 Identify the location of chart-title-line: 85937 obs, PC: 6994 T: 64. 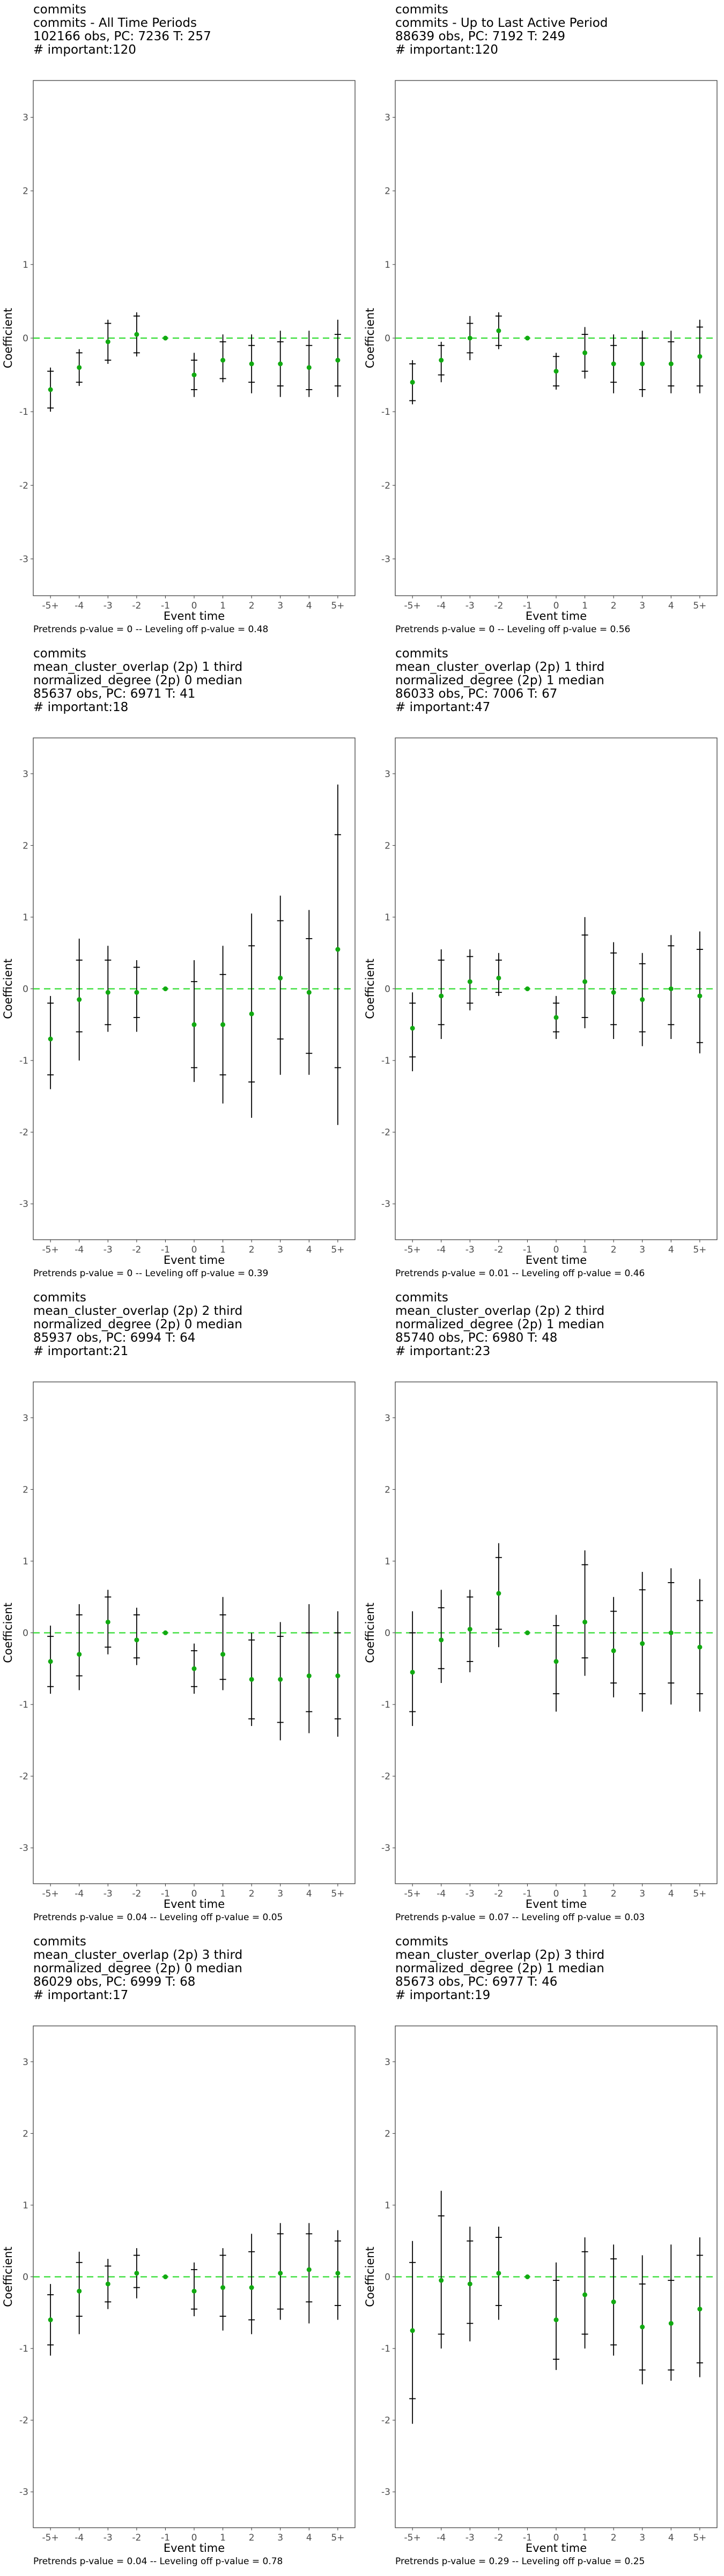
(114, 1338).